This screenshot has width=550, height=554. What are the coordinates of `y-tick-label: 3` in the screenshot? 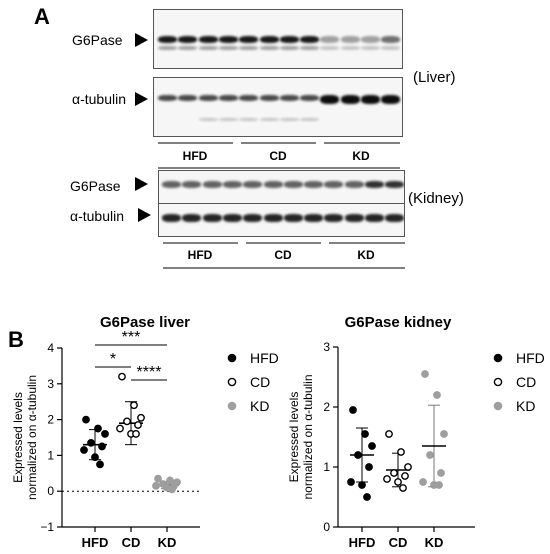 It's located at (326, 347).